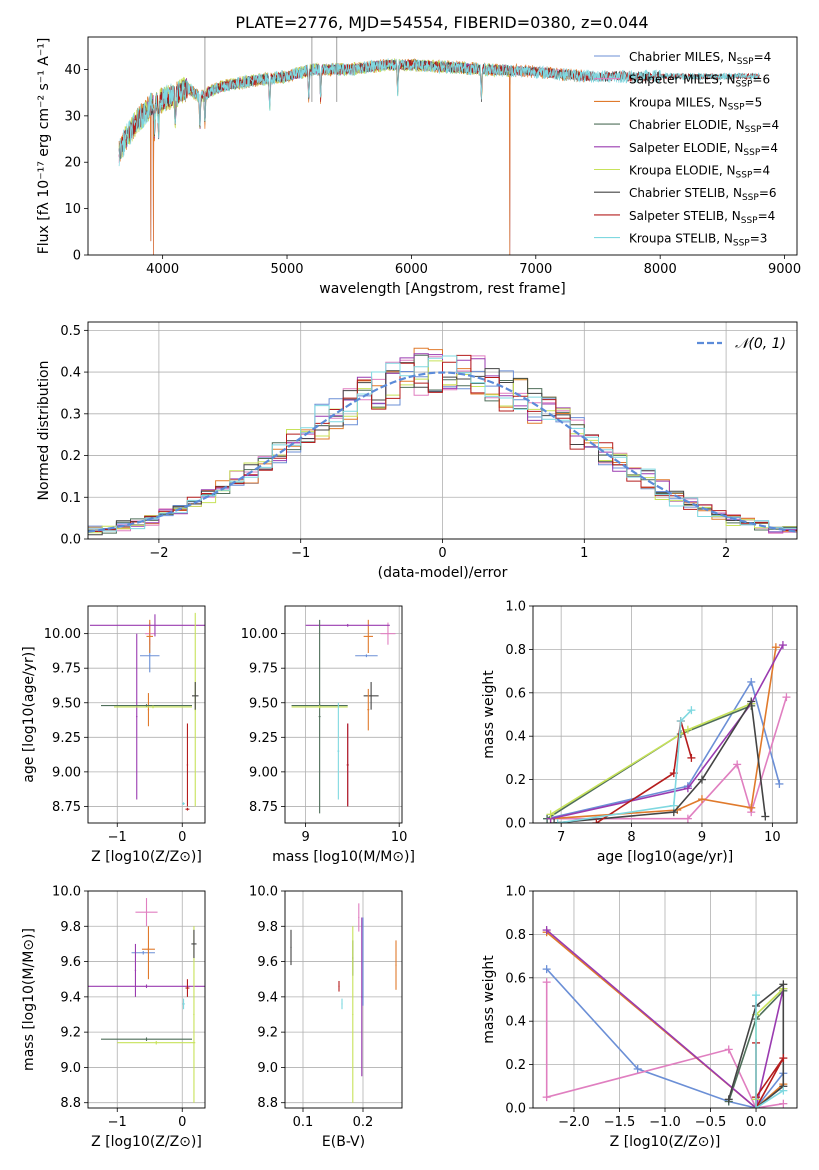 Image resolution: width=819 pixels, height=1170 pixels. Describe the element at coordinates (267, 1068) in the screenshot. I see `y-tick-label: 9.0` at that location.